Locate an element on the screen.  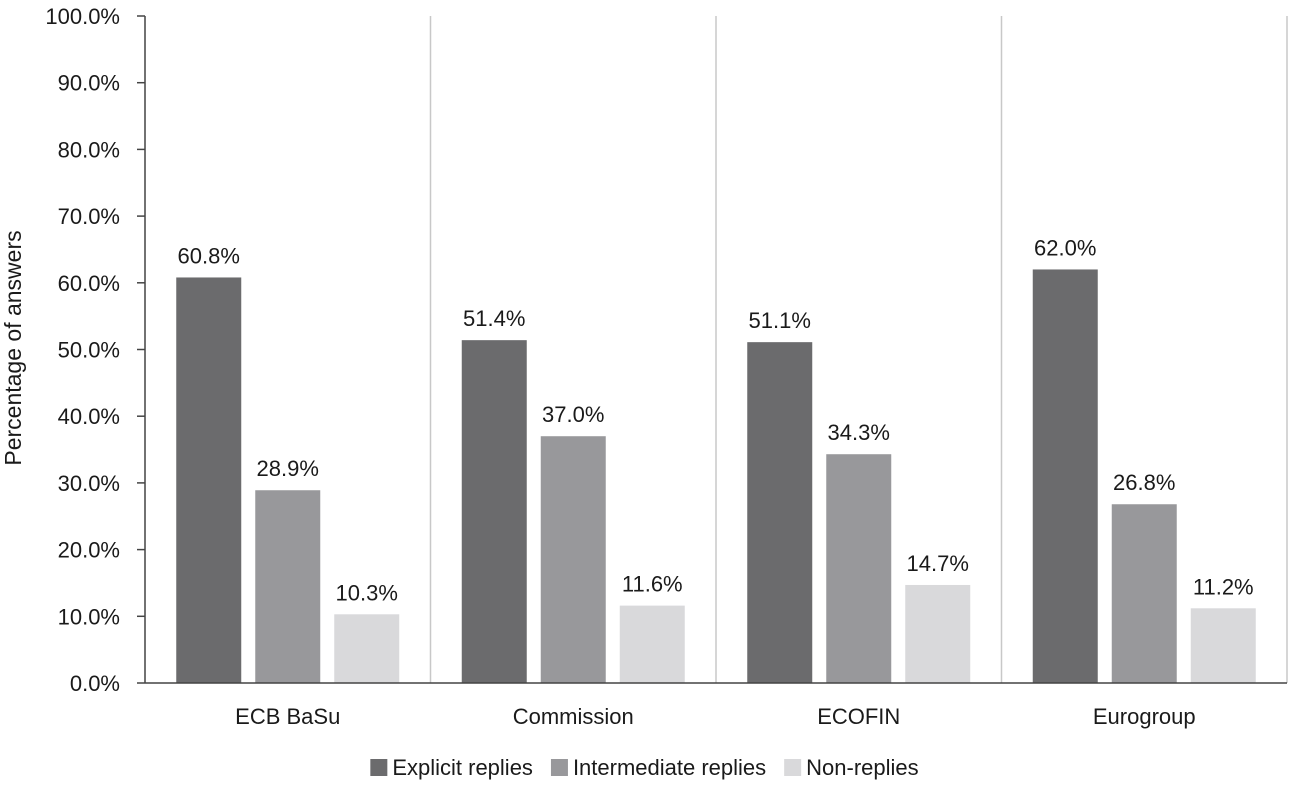
bar-value-label: 11.2% is located at coordinates (1223, 586).